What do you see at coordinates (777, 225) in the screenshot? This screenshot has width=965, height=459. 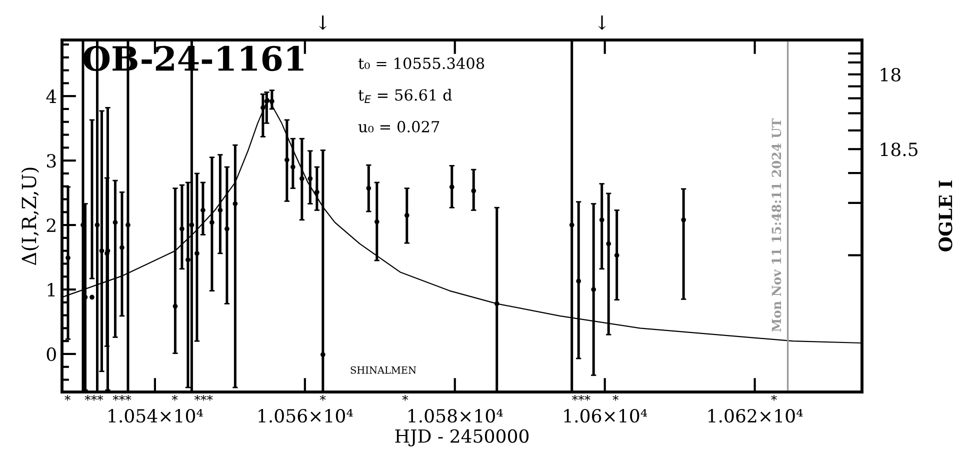 I see `annotation: Mon Nov 11 15:48:11 2024 UT` at bounding box center [777, 225].